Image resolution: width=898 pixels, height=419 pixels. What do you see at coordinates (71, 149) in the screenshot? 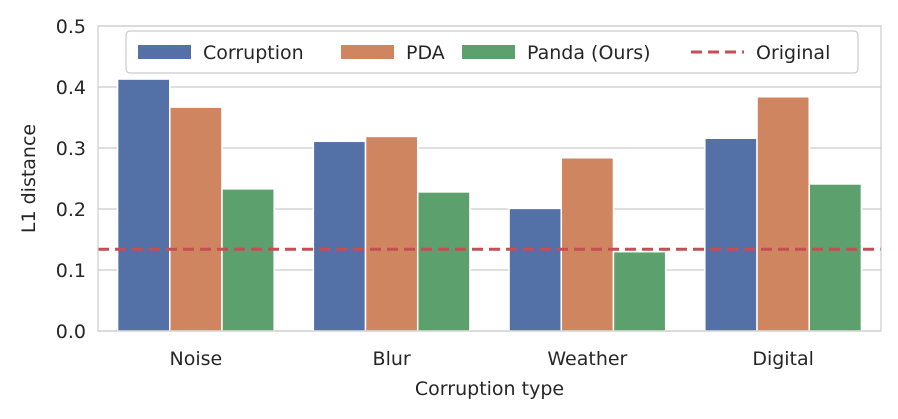
I see `y-tick-label: 0.3` at bounding box center [71, 149].